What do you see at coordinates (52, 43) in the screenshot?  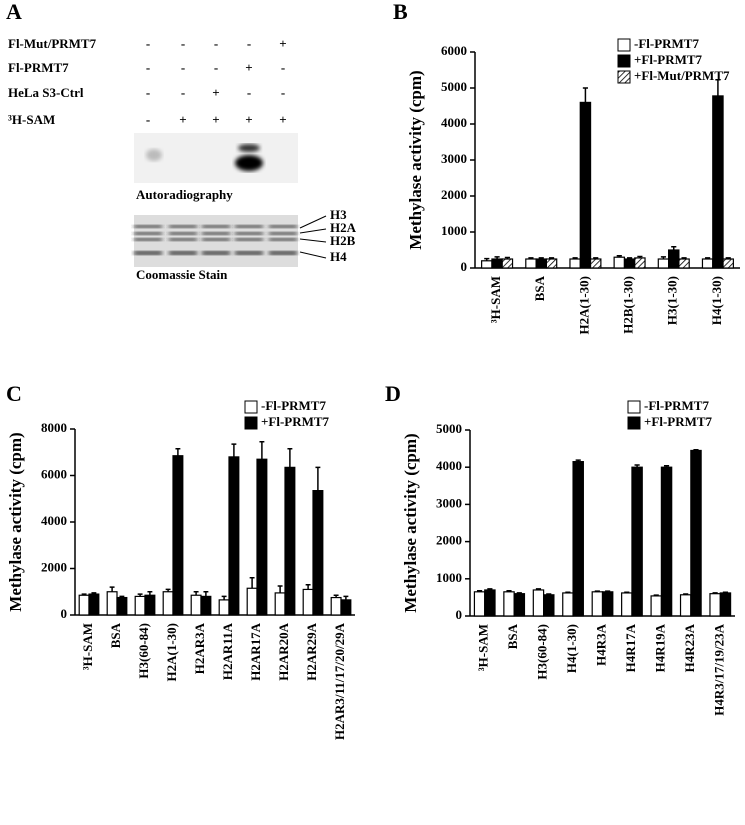 I see `row-label: Fl-Mut/PRMT7` at bounding box center [52, 43].